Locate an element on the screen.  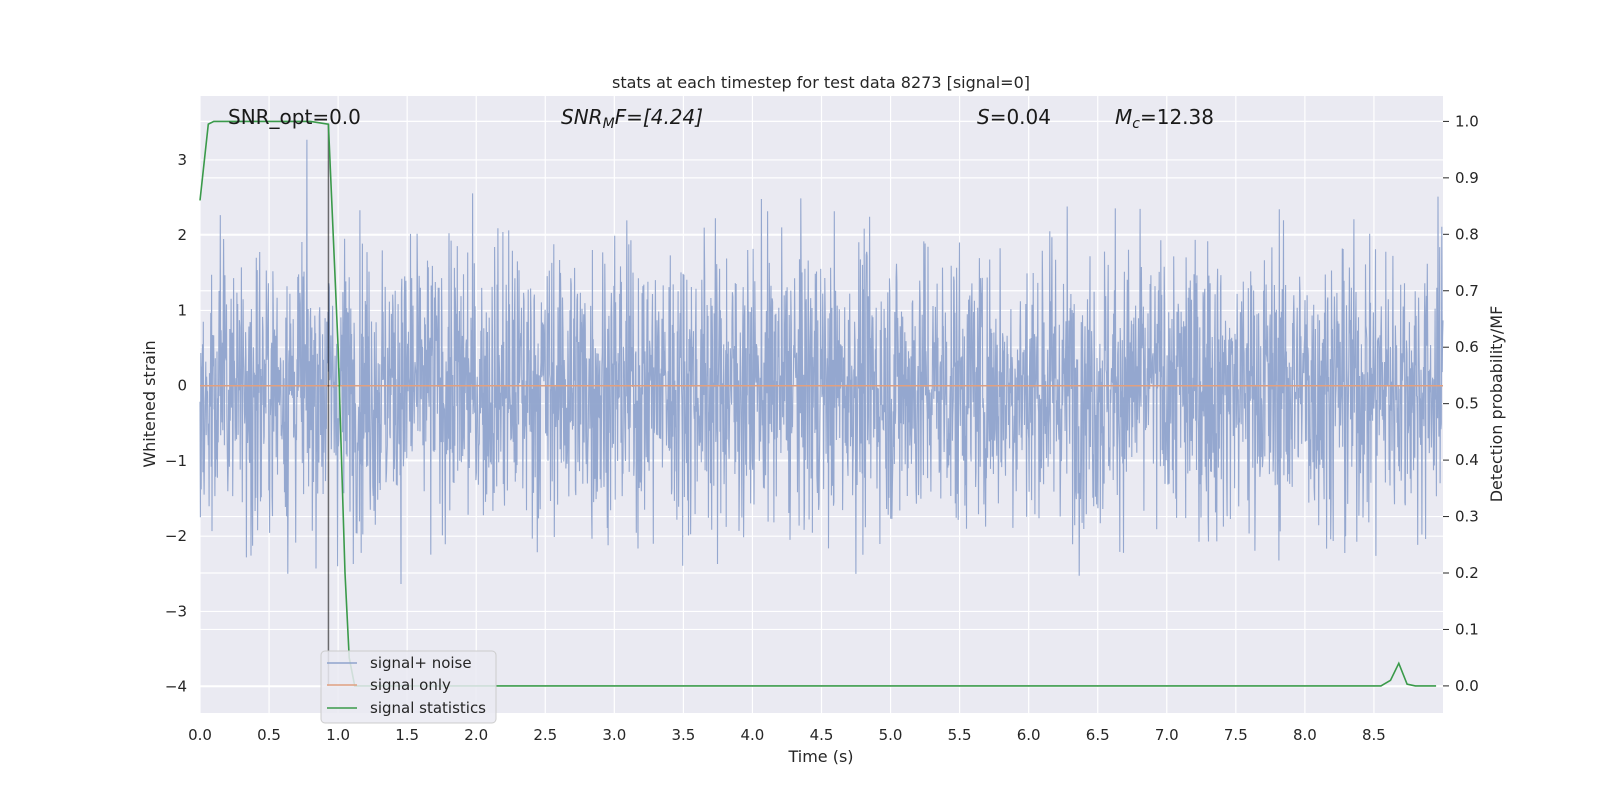
legend-label-signal-statistics: signal statistics is located at coordinates (428, 708).